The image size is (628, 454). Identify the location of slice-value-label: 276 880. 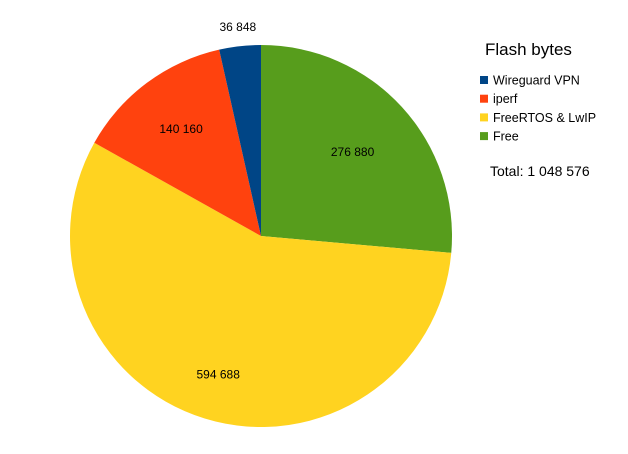
(353, 152).